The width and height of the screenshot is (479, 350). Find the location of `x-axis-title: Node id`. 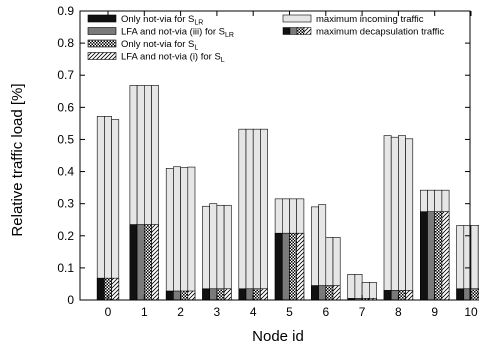

x-axis-title: Node id is located at coordinates (278, 336).